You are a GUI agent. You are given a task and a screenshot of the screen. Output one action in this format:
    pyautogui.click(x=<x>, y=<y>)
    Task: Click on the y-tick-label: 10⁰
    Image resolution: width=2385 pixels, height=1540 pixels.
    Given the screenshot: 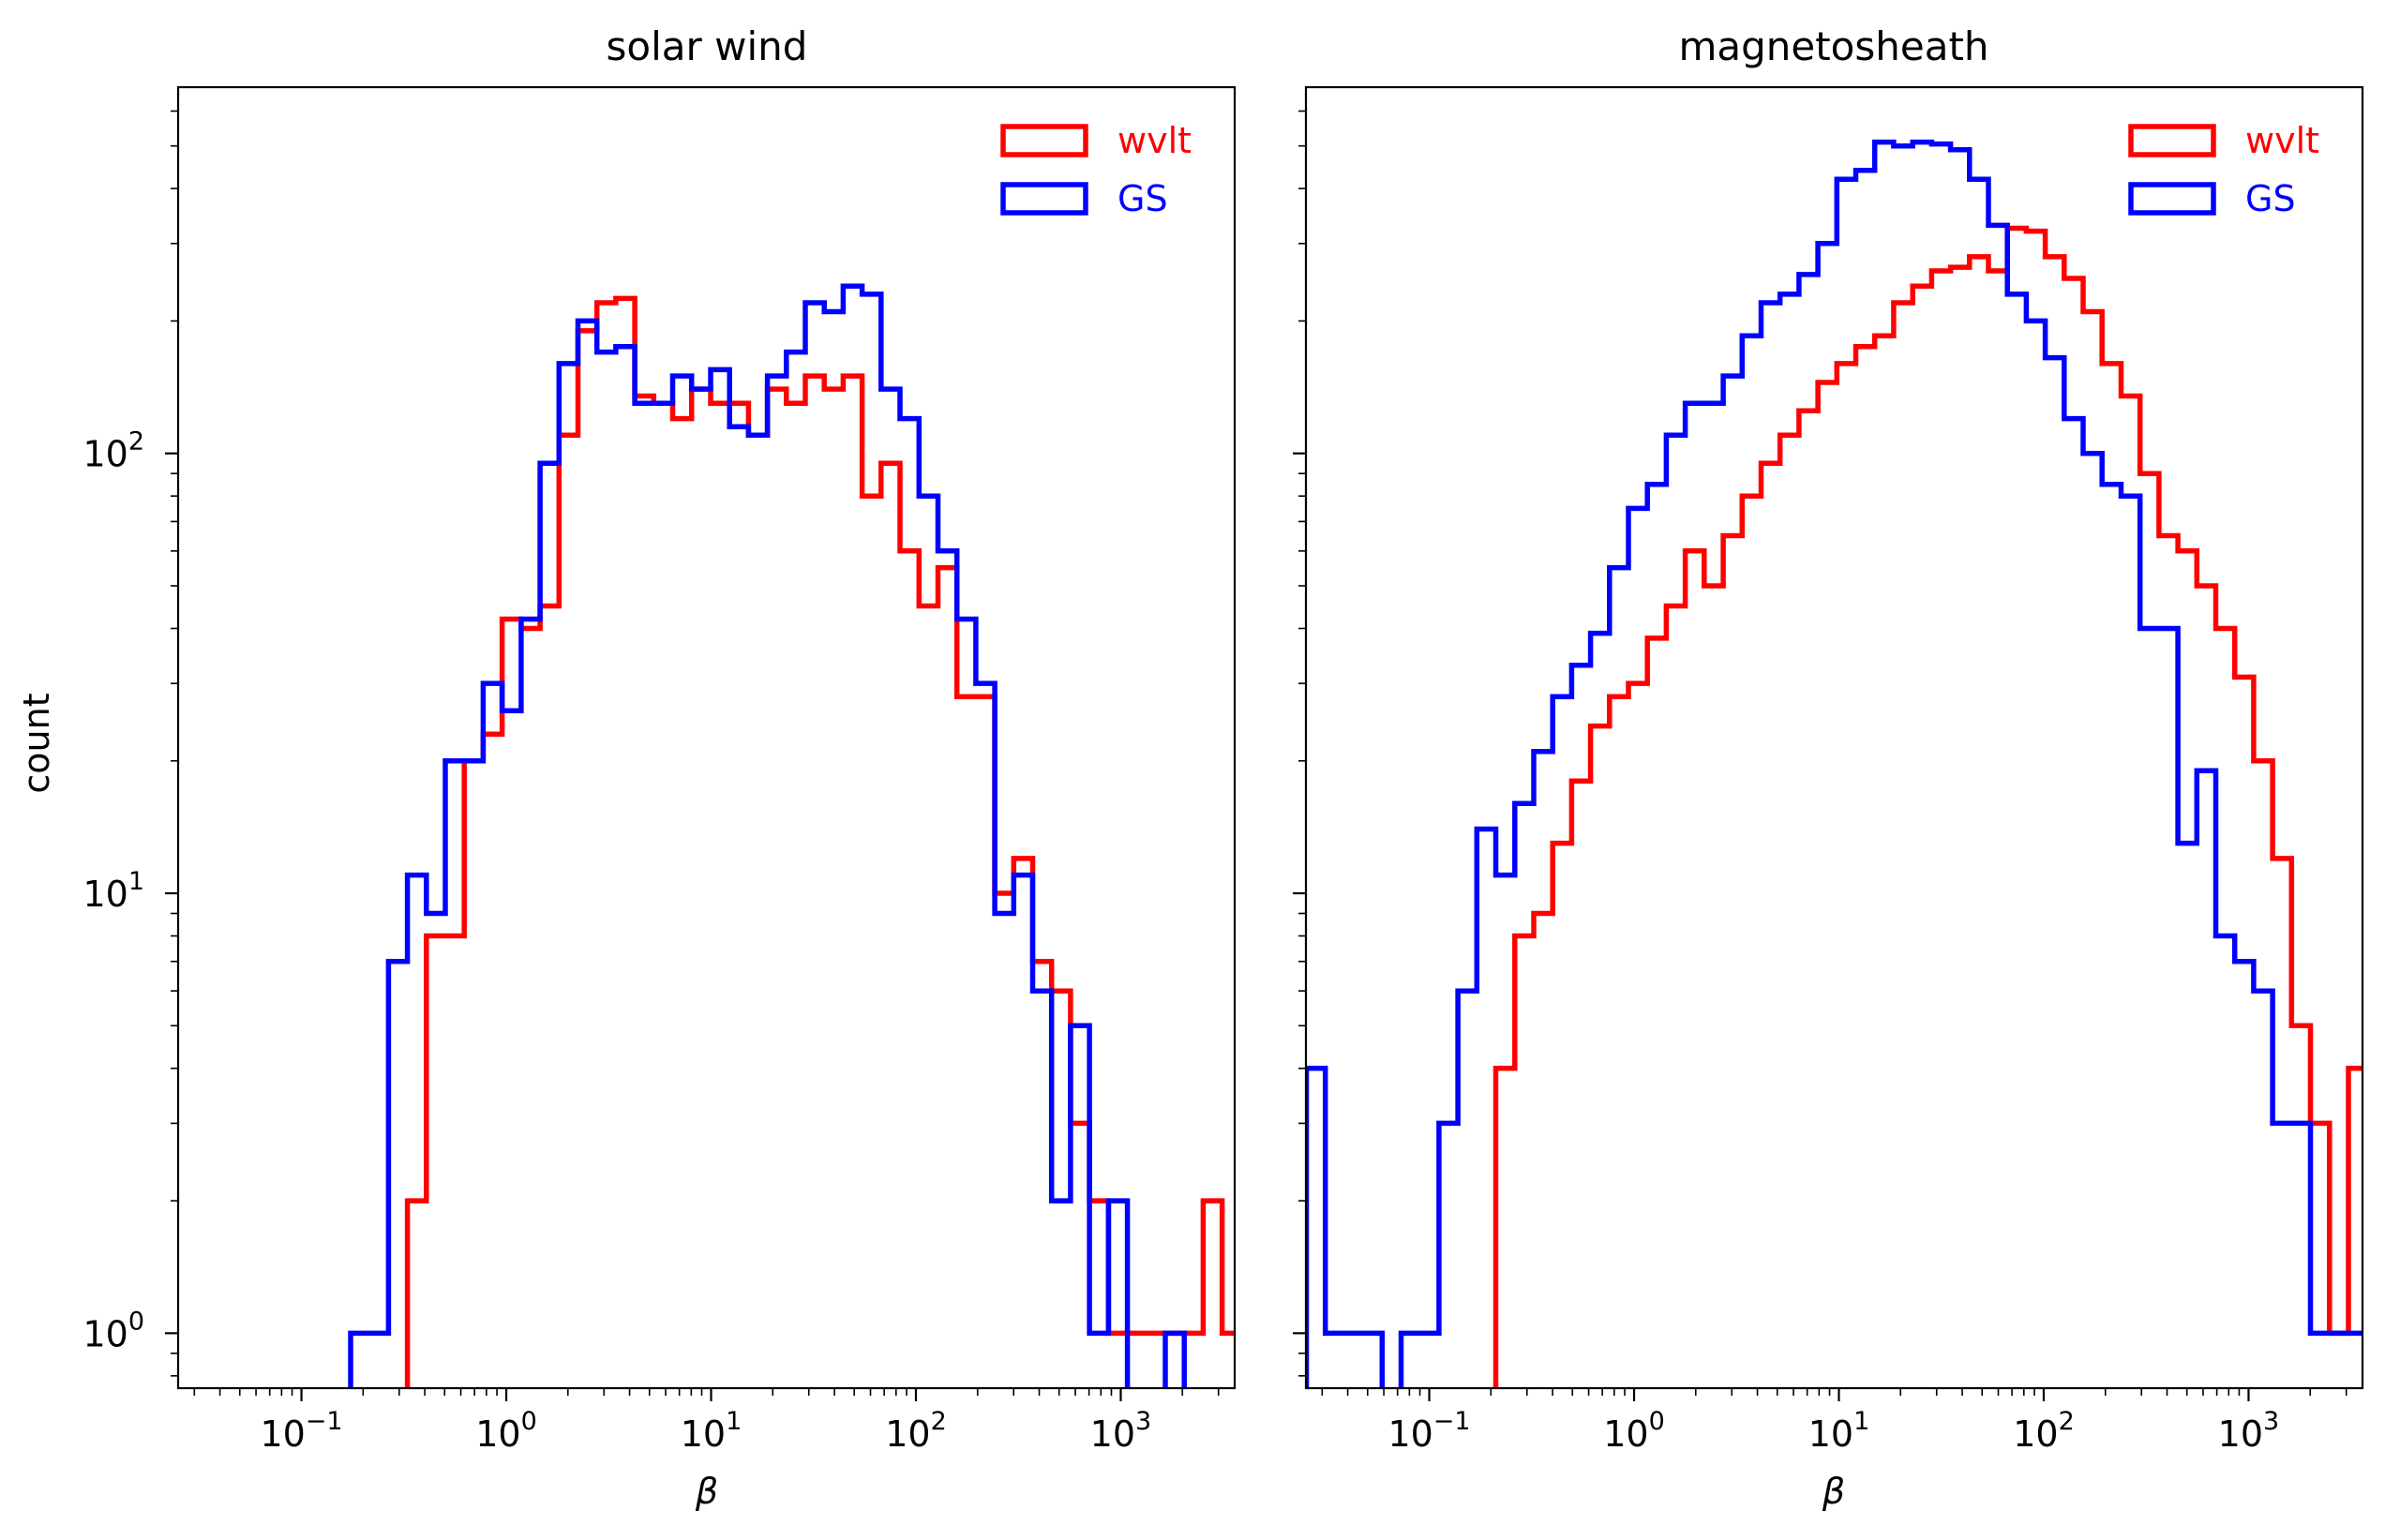 What is the action you would take?
    pyautogui.click(x=113, y=1330)
    